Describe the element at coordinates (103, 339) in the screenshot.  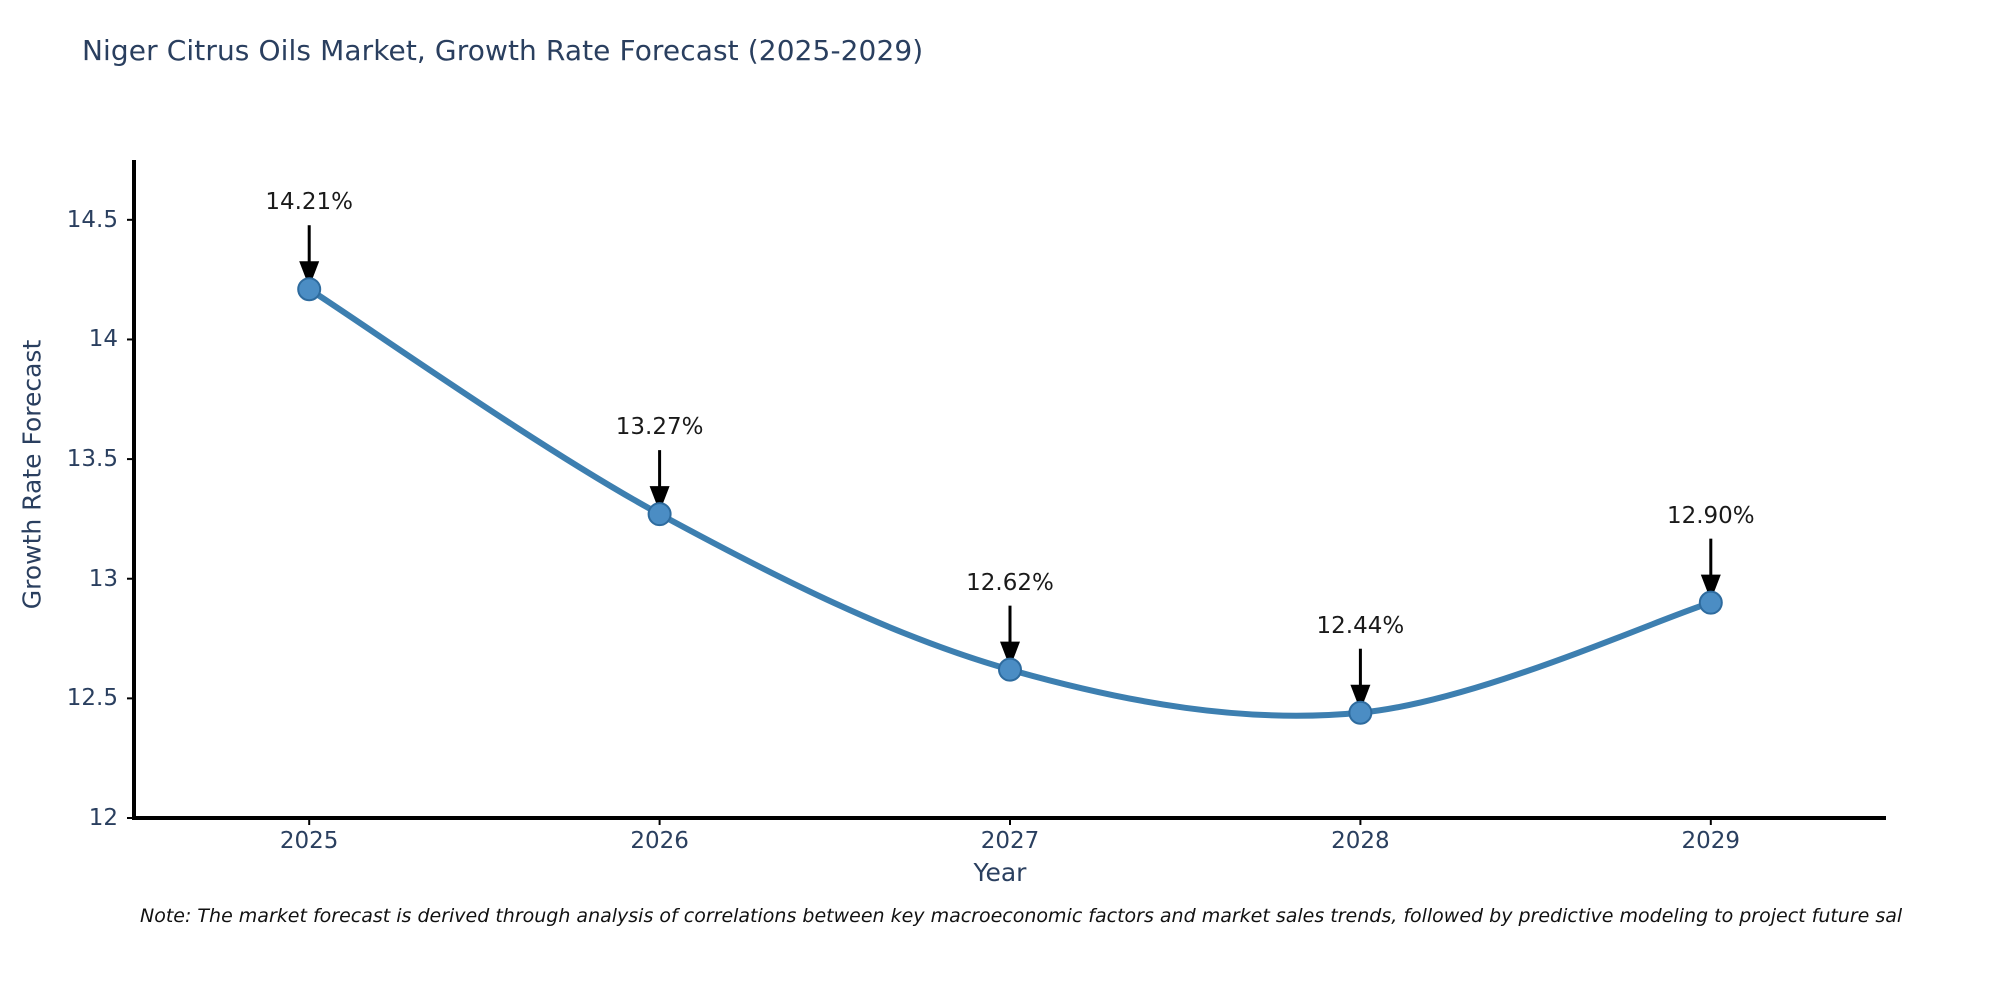
I see `y-axis-tick-label: 14` at that location.